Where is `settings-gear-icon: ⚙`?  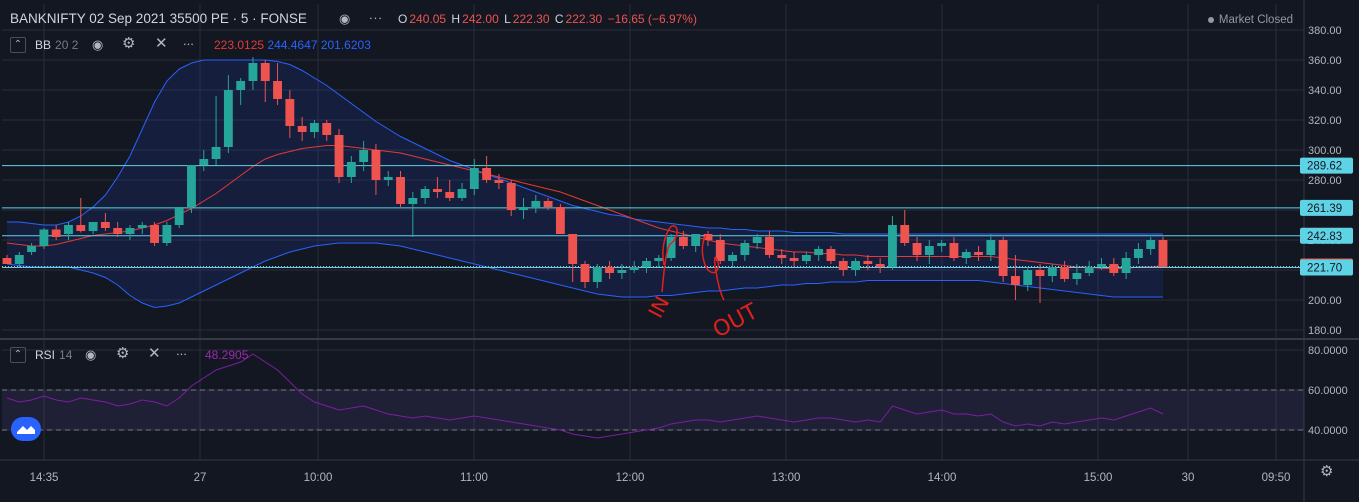 settings-gear-icon: ⚙ is located at coordinates (1327, 471).